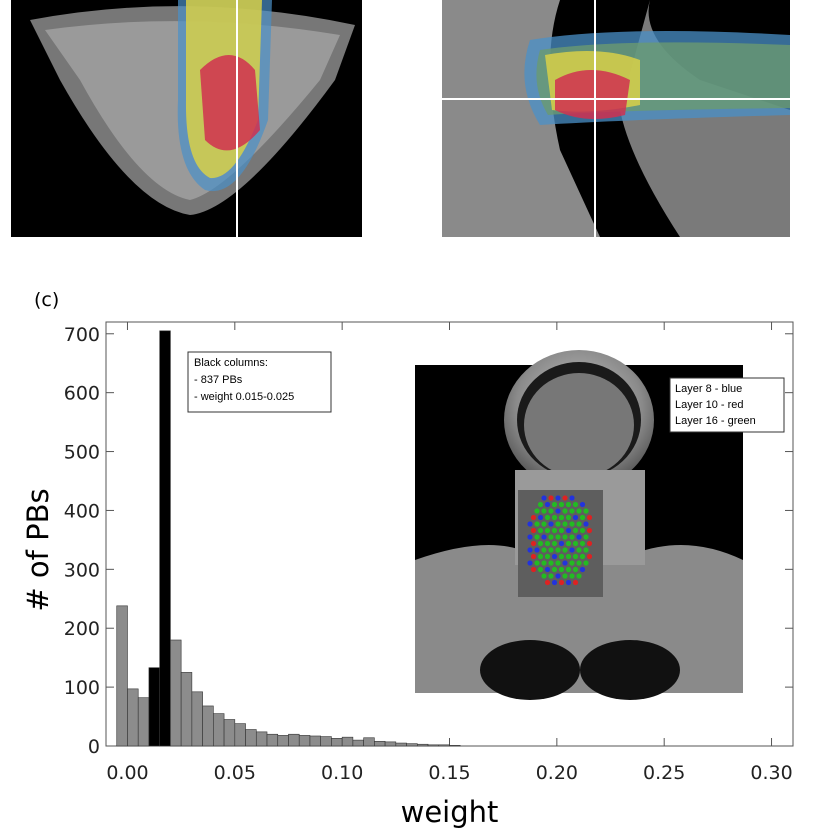  Describe the element at coordinates (82, 511) in the screenshot. I see `y-tick-label: 400` at that location.